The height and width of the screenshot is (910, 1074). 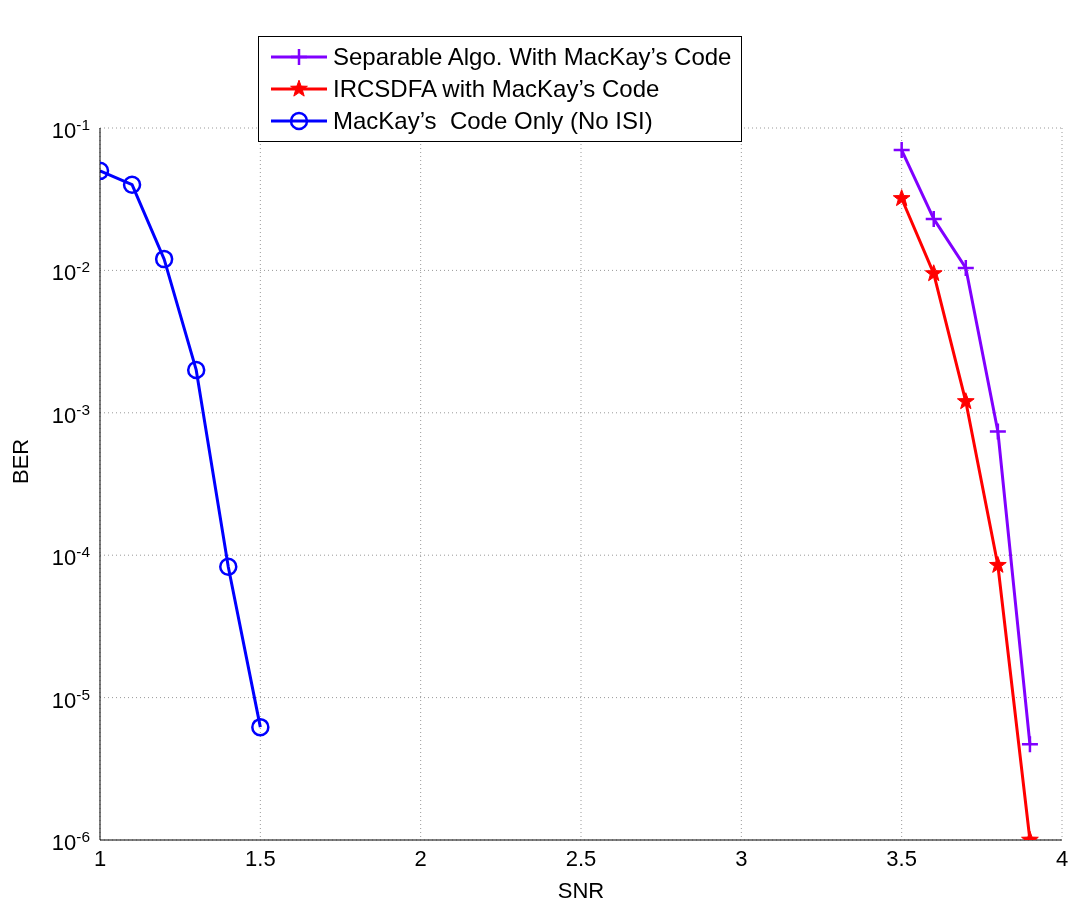 What do you see at coordinates (70, 271) in the screenshot?
I see `y-tick-label: 10$^{-2}$` at bounding box center [70, 271].